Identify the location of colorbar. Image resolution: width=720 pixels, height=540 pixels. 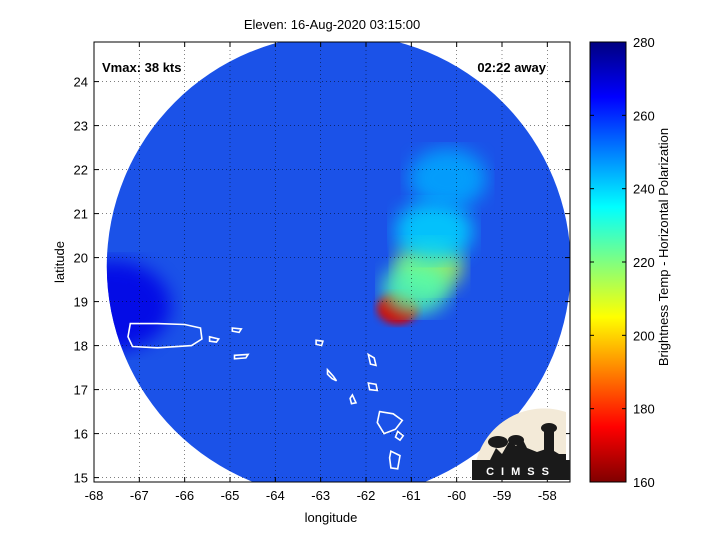
(608, 262).